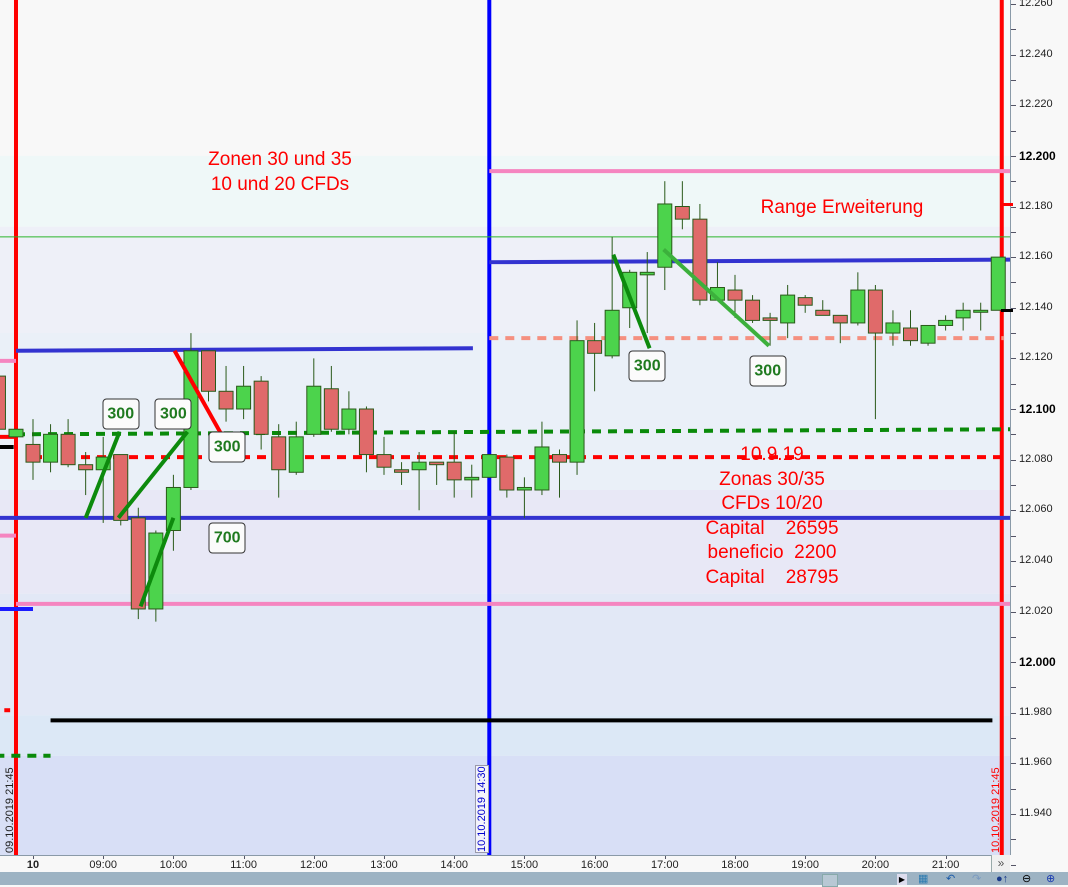 The image size is (1068, 887). I want to click on y-tick-label: 11.980, so click(1035, 711).